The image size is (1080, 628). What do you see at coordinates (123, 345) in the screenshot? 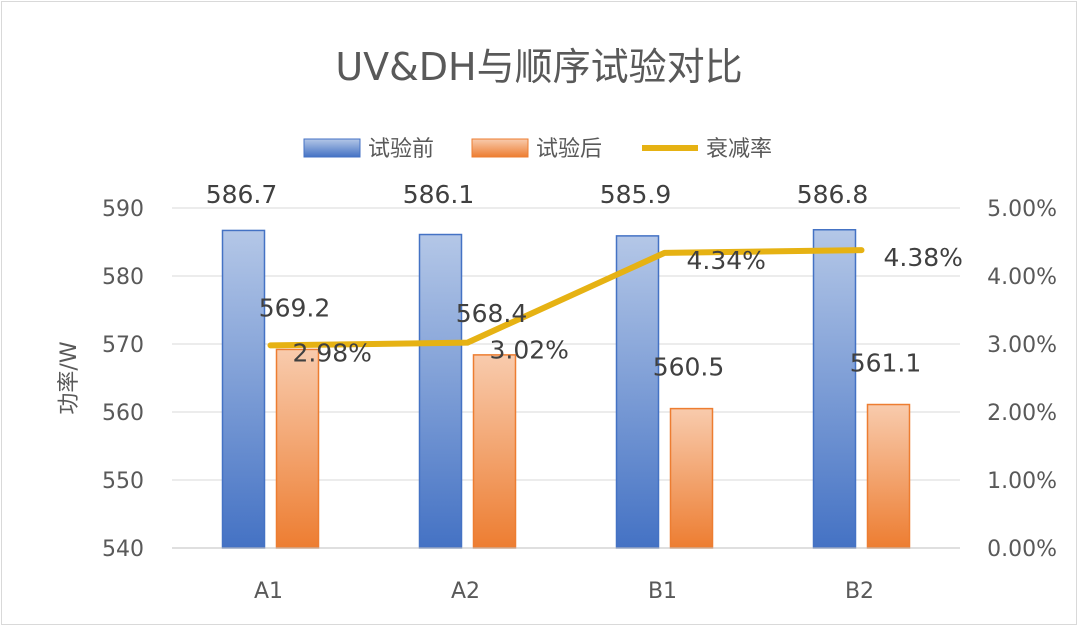
I see `y-tick-label: 570` at bounding box center [123, 345].